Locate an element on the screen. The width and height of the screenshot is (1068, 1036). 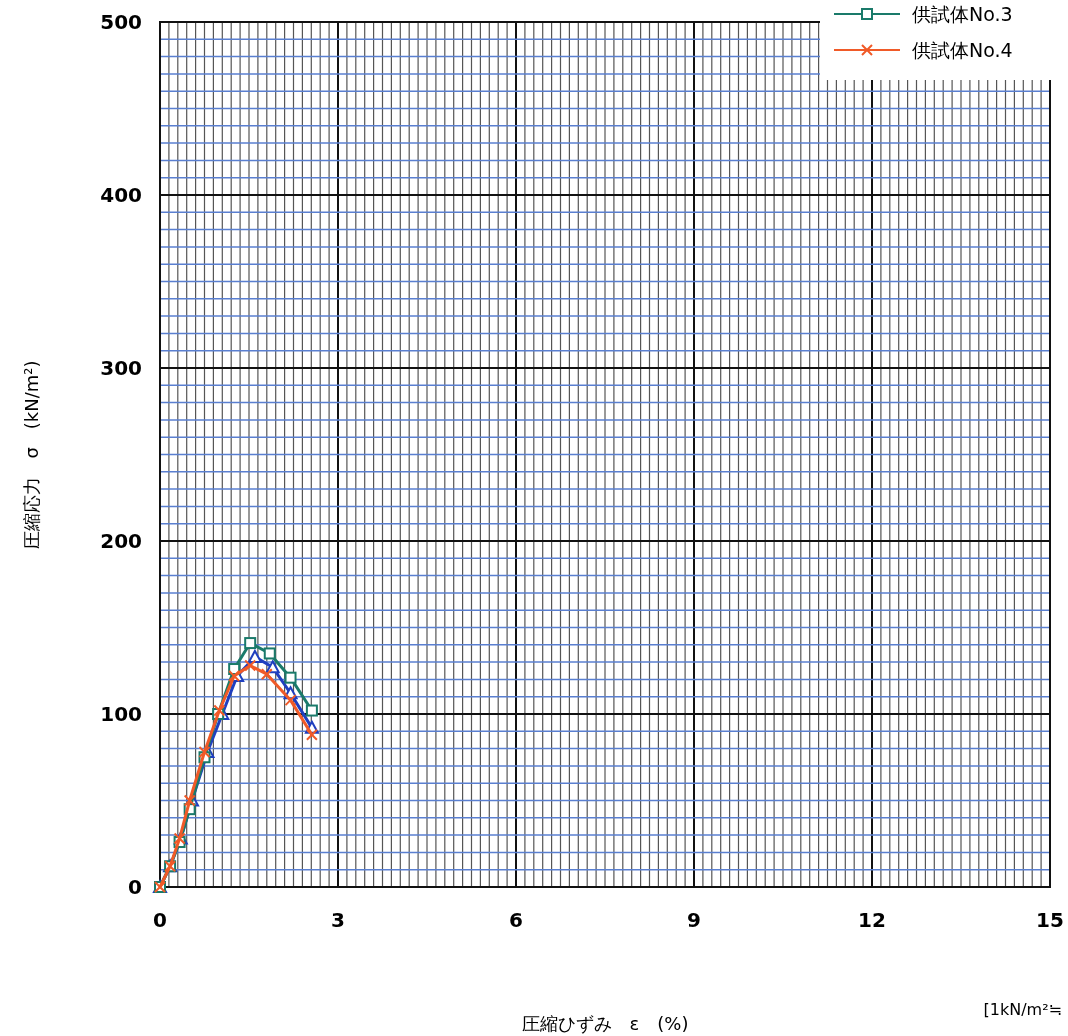
x-axis-title: 圧縮ひずみ ε (%) is located at coordinates (605, 1023).